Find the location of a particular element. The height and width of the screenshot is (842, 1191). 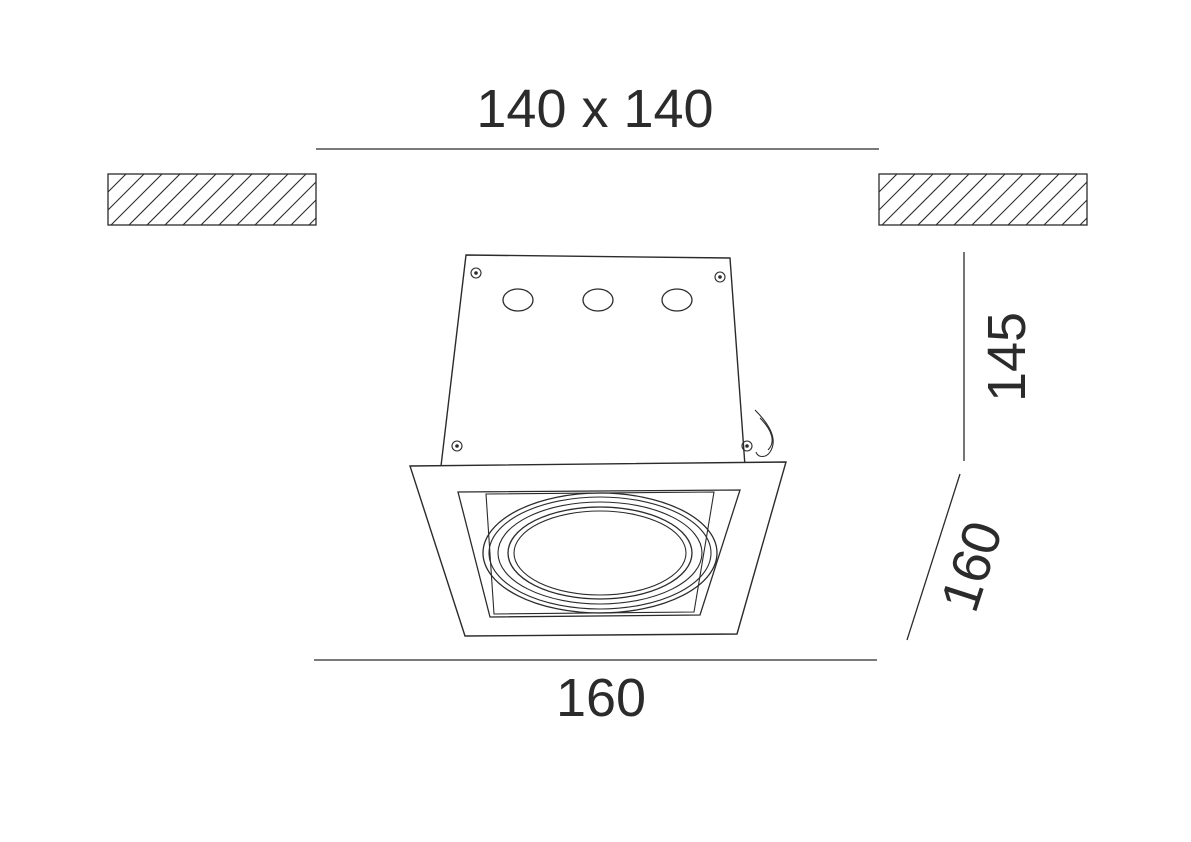

width-dimension-label: 160 is located at coordinates (601, 698).